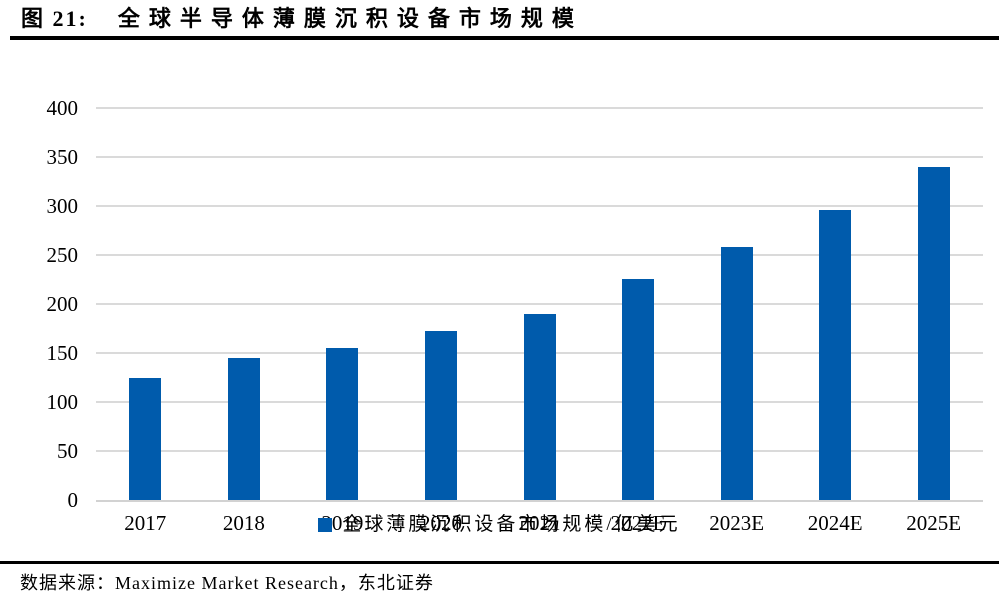  I want to click on bar-2022E, so click(638, 389).